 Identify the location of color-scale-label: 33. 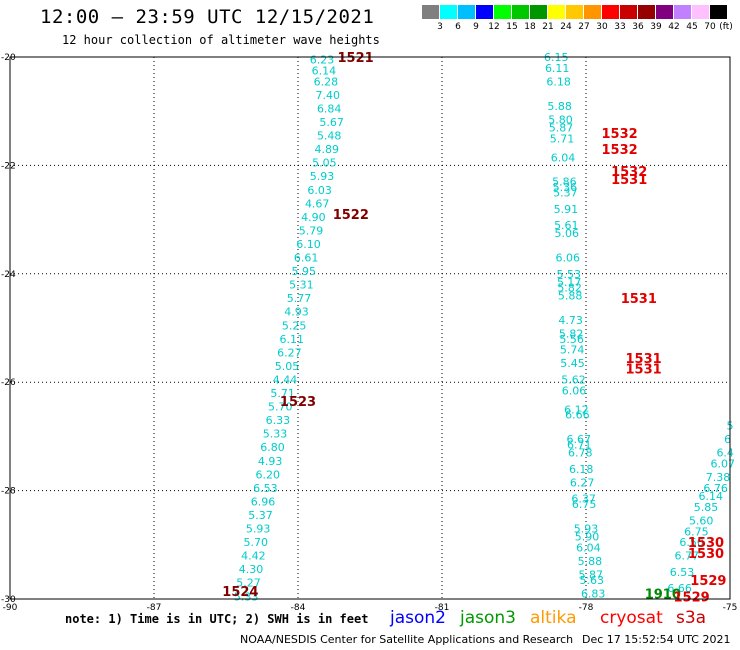
(620, 27).